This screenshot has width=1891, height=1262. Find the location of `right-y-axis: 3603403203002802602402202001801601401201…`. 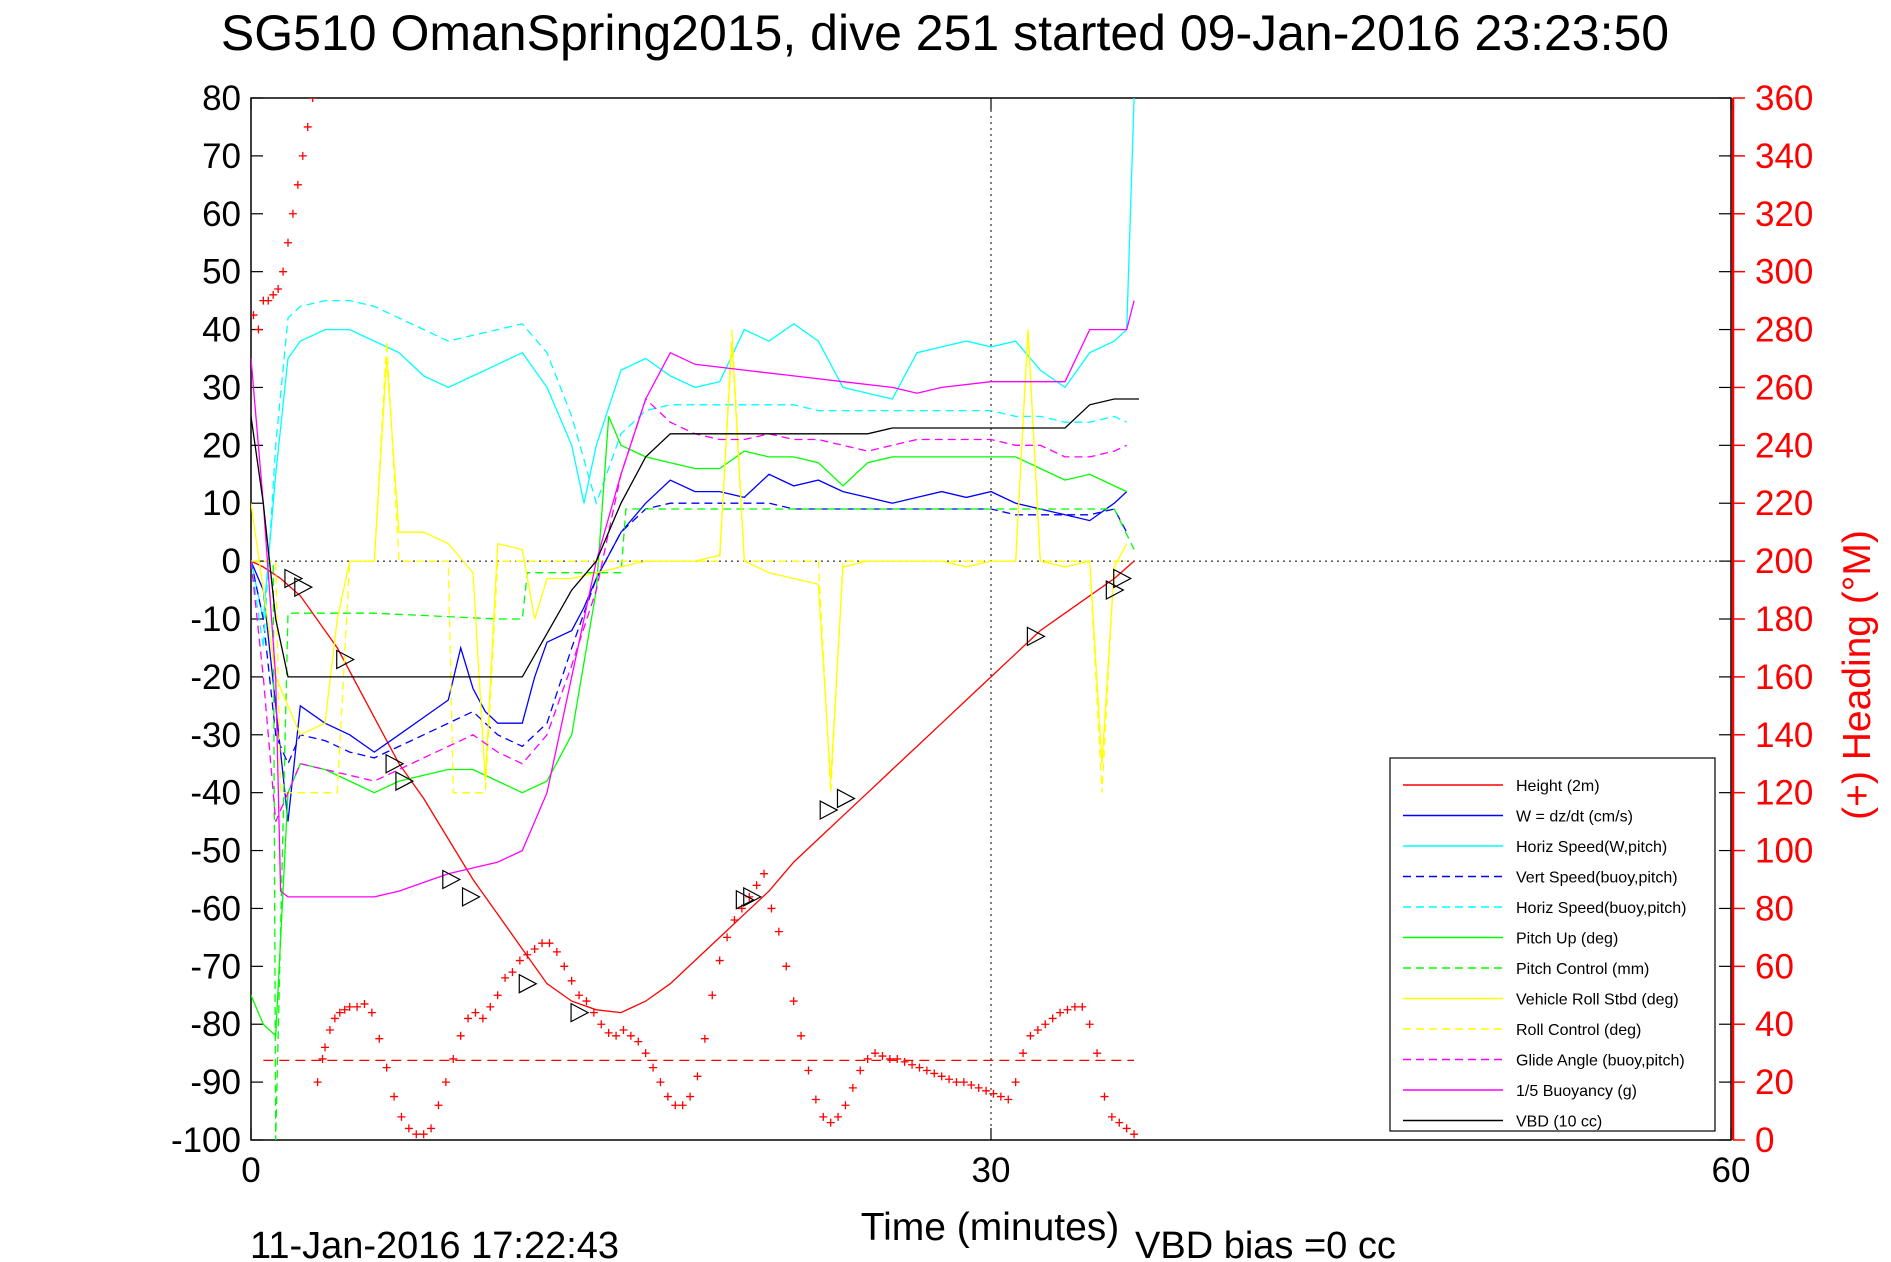

right-y-axis: 3603403203002802602402202001801601401201… is located at coordinates (1772, 619).